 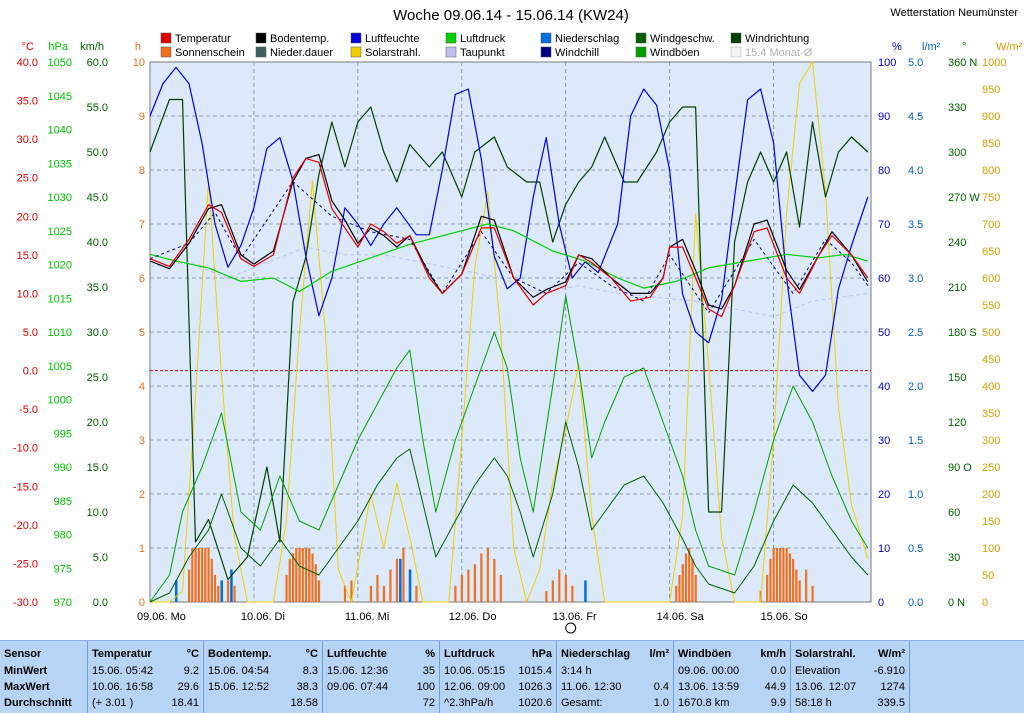 I want to click on axis-tick-right: 80, so click(x=884, y=171).